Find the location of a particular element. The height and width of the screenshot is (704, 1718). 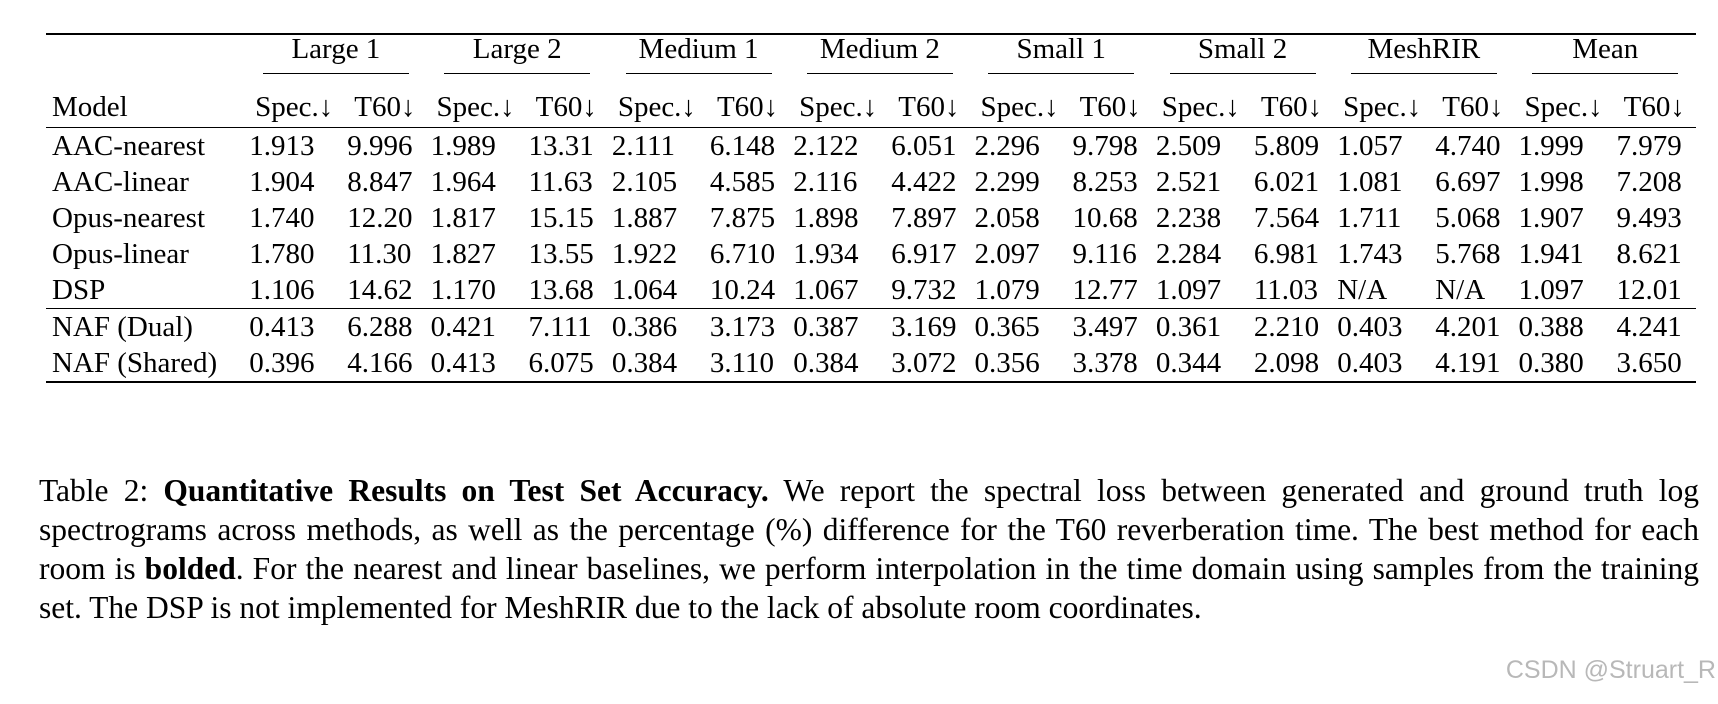

t60-value-cell: 3.110 is located at coordinates (747, 364).